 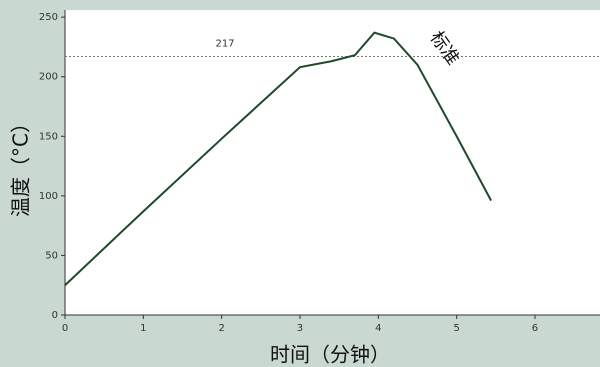 What do you see at coordinates (65, 328) in the screenshot?
I see `x-tick-label: 0` at bounding box center [65, 328].